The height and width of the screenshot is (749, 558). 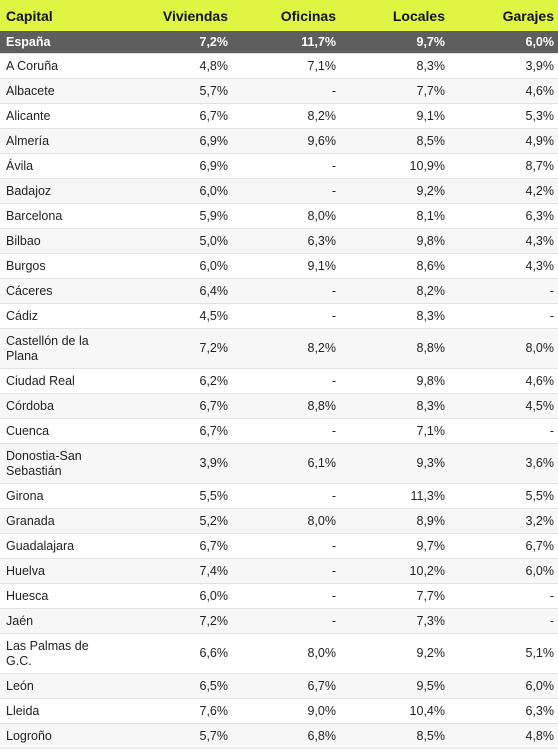 I want to click on table-row: Huelva 7,4% -10,2% 6,0%, so click(x=279, y=571).